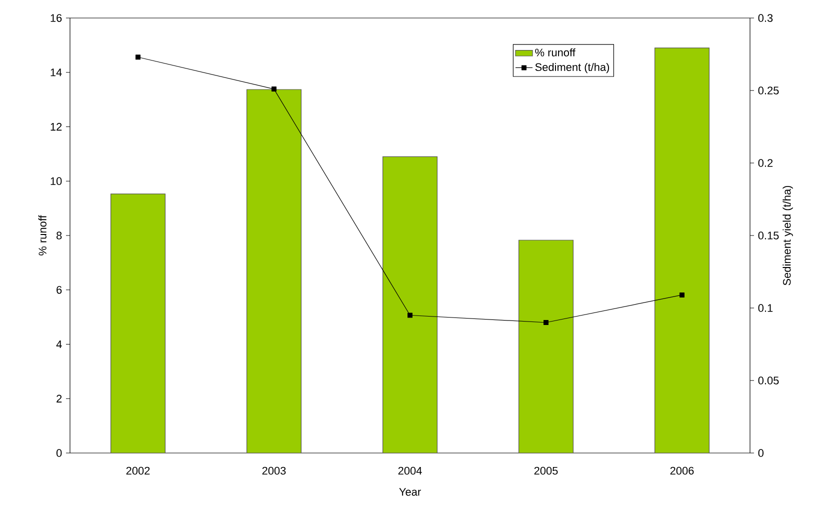  Describe the element at coordinates (768, 236) in the screenshot. I see `y2-tick-label: 0.15` at that location.